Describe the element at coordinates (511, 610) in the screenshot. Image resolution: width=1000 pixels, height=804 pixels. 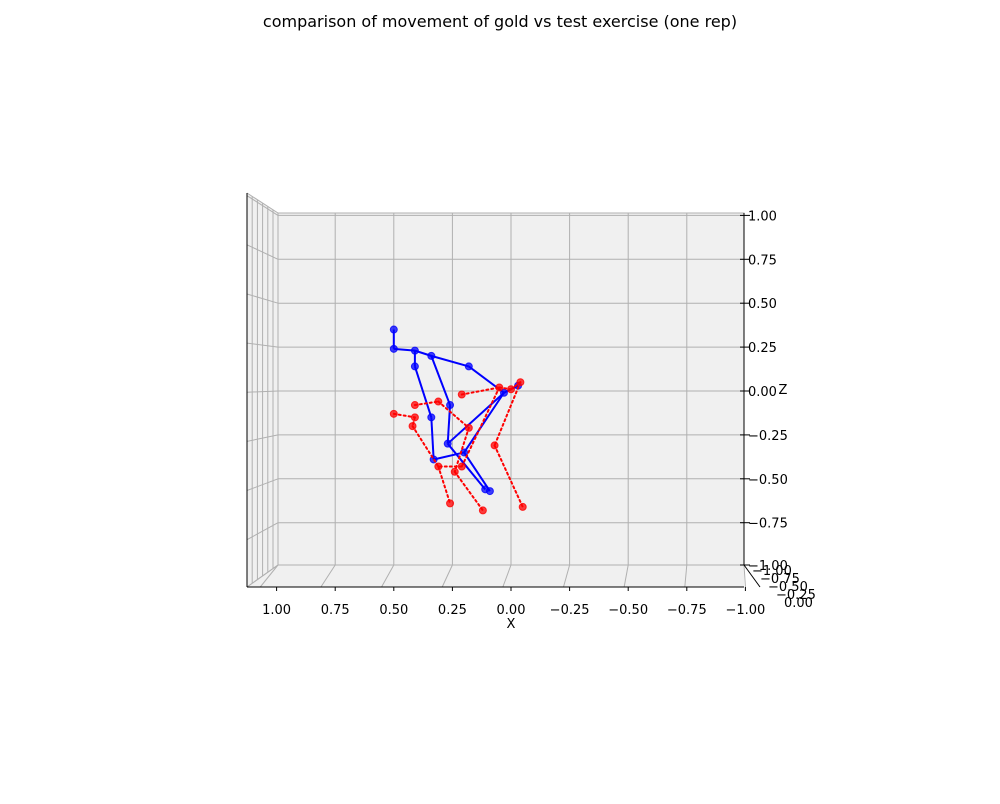
I see `x-tick-label: 0.00` at that location.